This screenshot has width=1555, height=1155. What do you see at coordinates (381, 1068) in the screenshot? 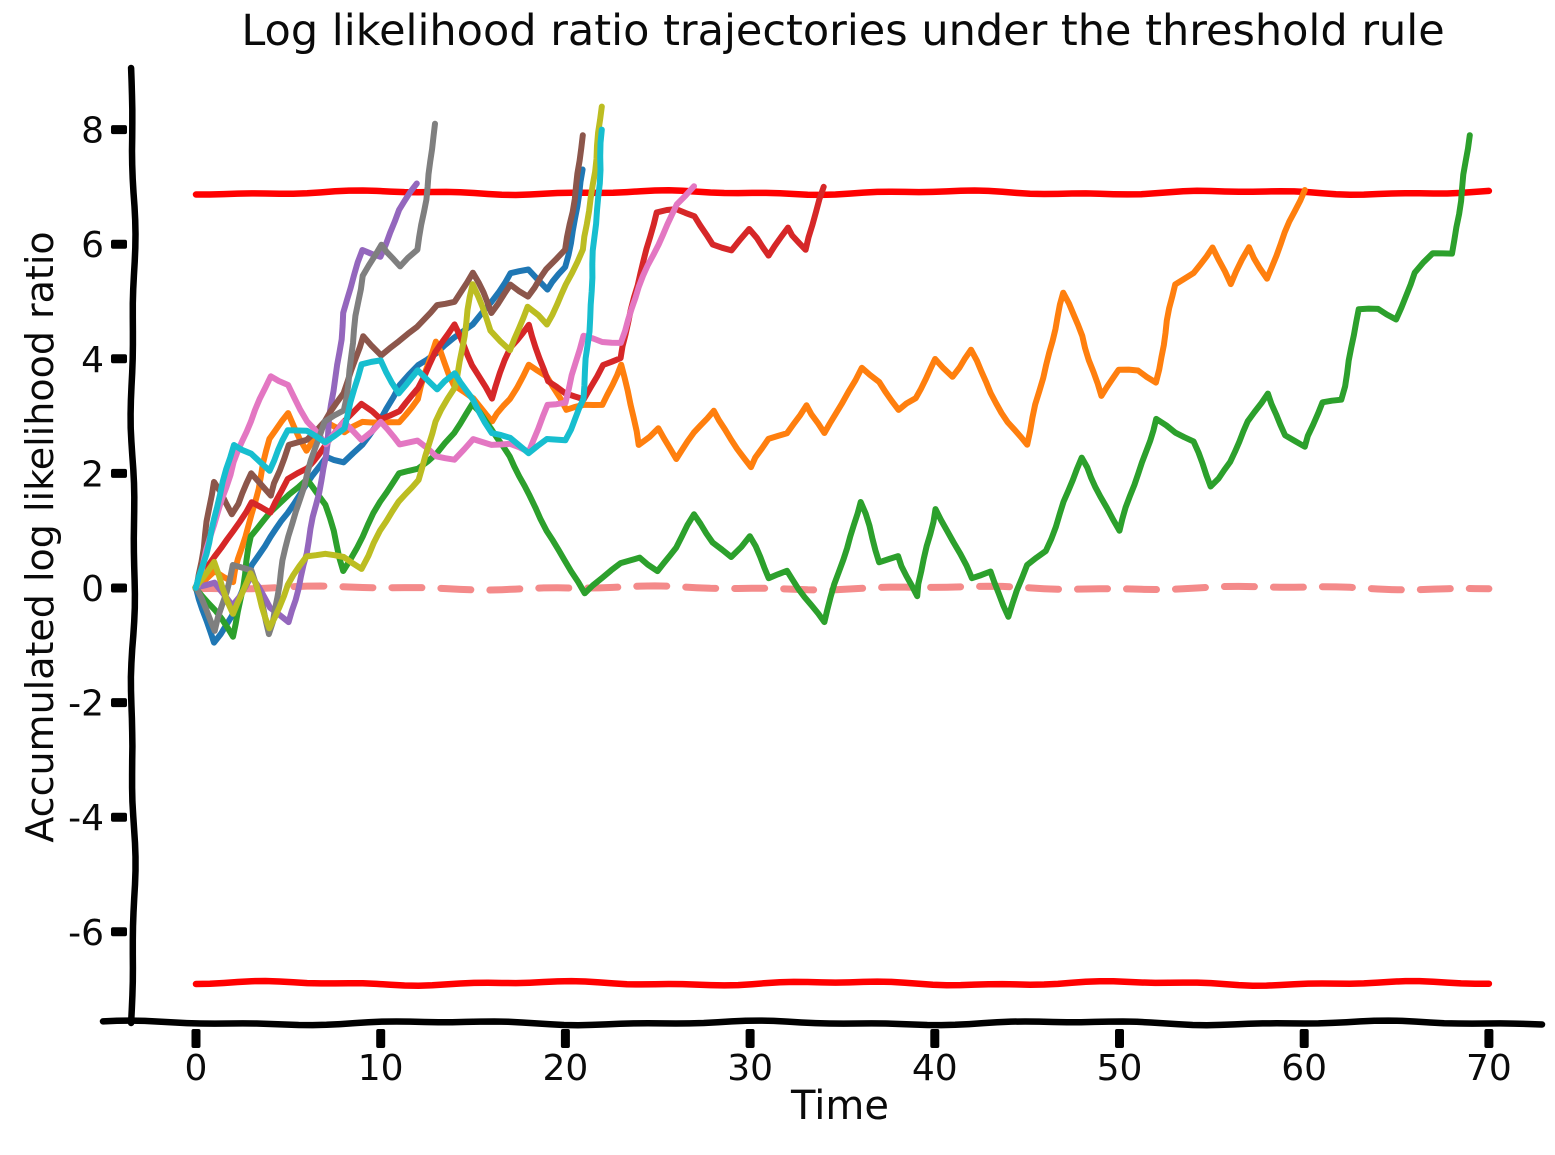
I see `x-tick-label: 10` at bounding box center [381, 1068].